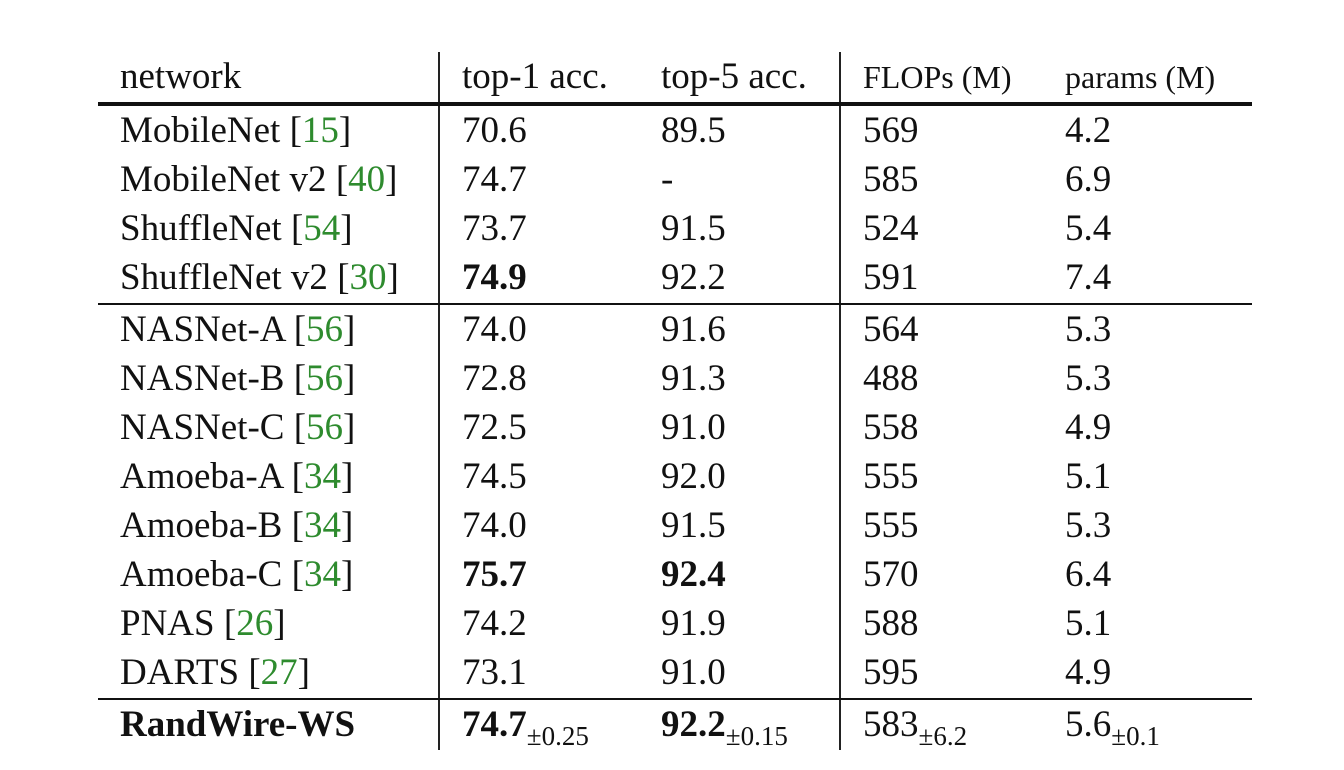 The height and width of the screenshot is (770, 1344). Describe the element at coordinates (693, 476) in the screenshot. I see `top5-value: 92.0` at that location.